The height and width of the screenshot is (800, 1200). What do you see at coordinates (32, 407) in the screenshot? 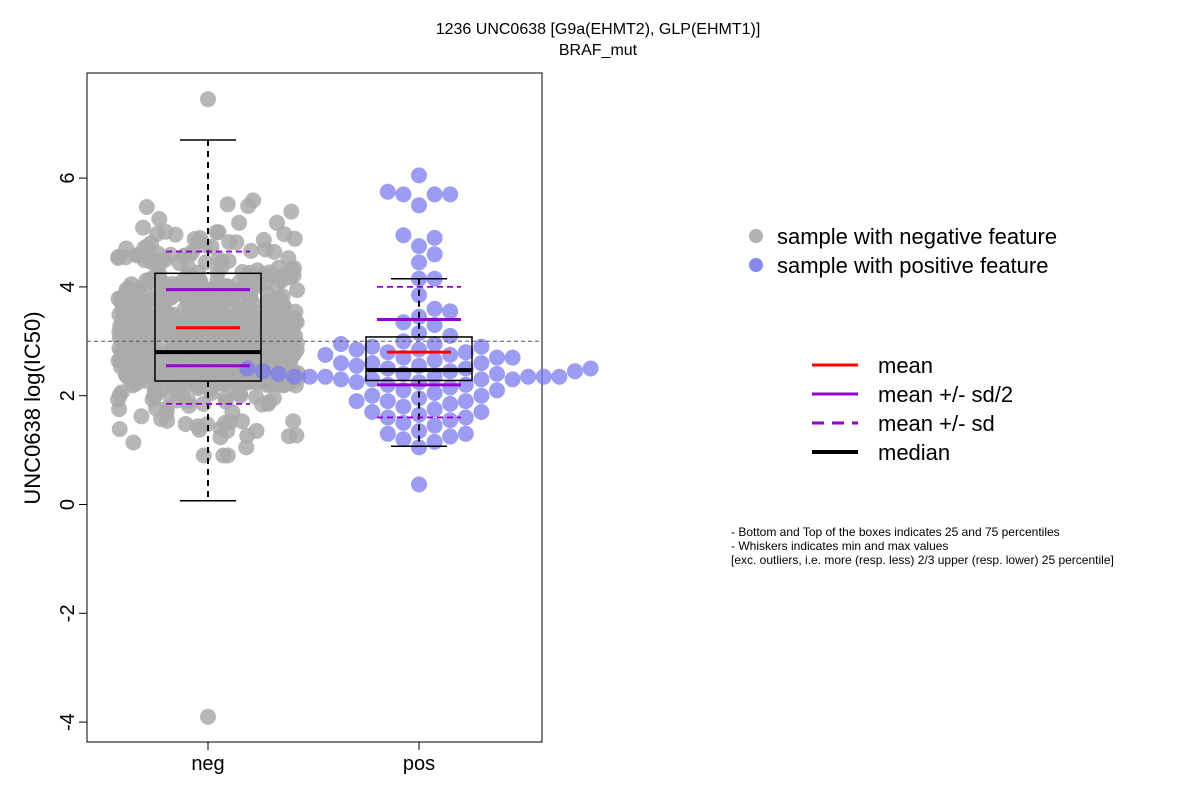
I see `y-axis-label: UNC0638 log(IC50)` at bounding box center [32, 407].